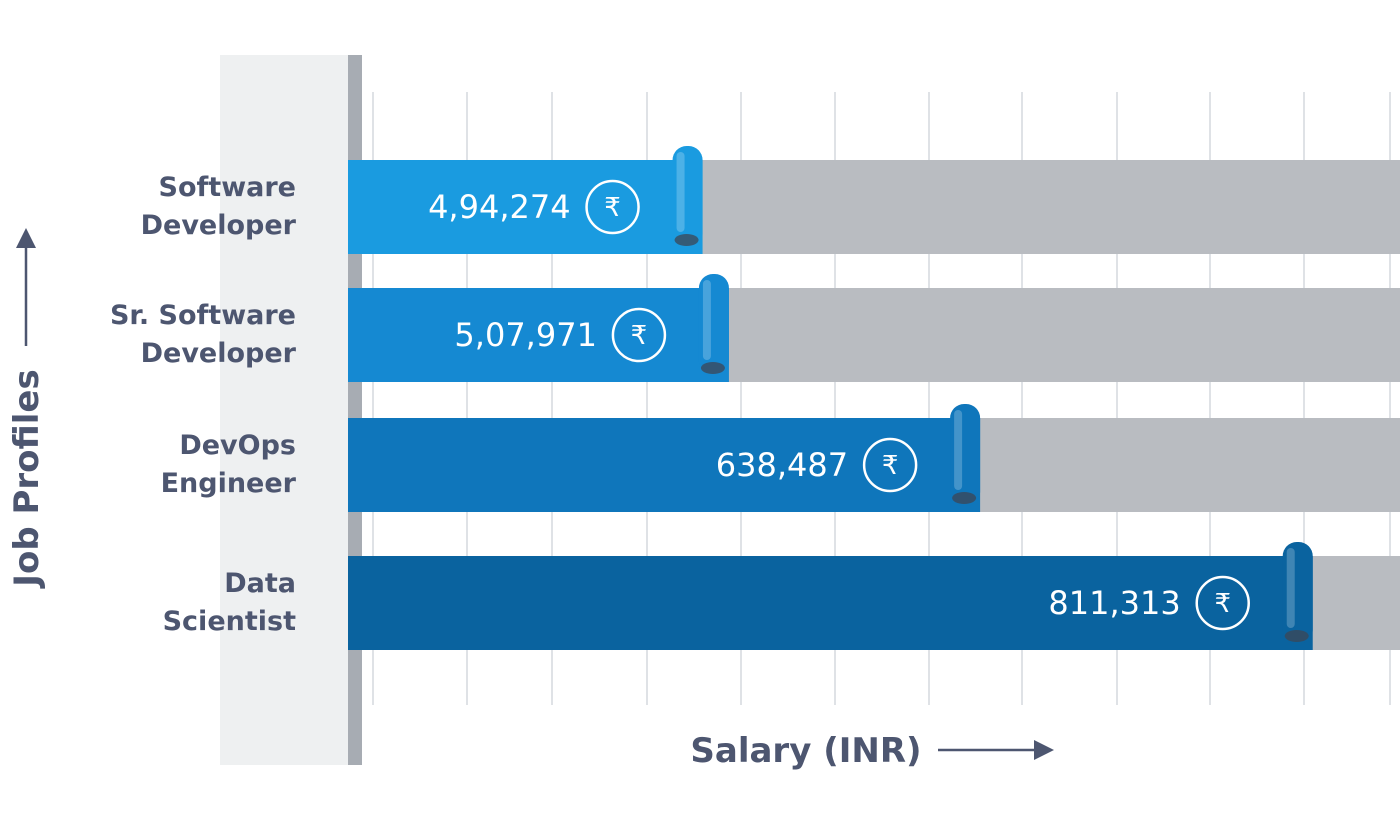 This screenshot has width=1400, height=822. I want to click on bar-group: ₹638,487, so click(664, 458).